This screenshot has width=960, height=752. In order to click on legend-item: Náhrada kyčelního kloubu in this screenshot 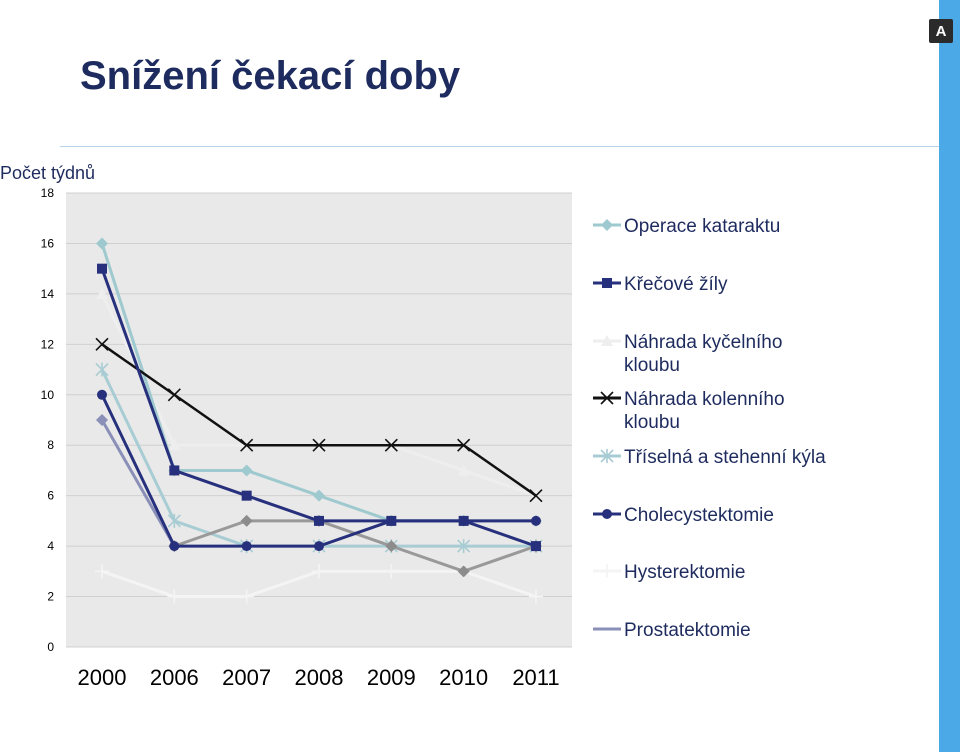, I will do `click(687, 354)`.